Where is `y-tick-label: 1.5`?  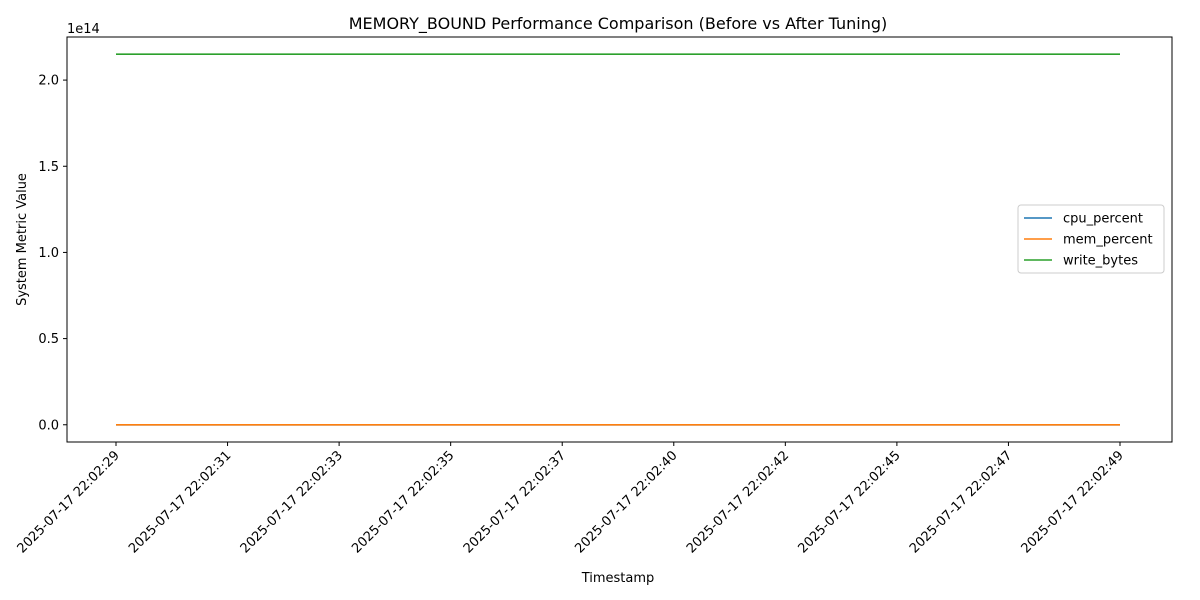 y-tick-label: 1.5 is located at coordinates (48, 167).